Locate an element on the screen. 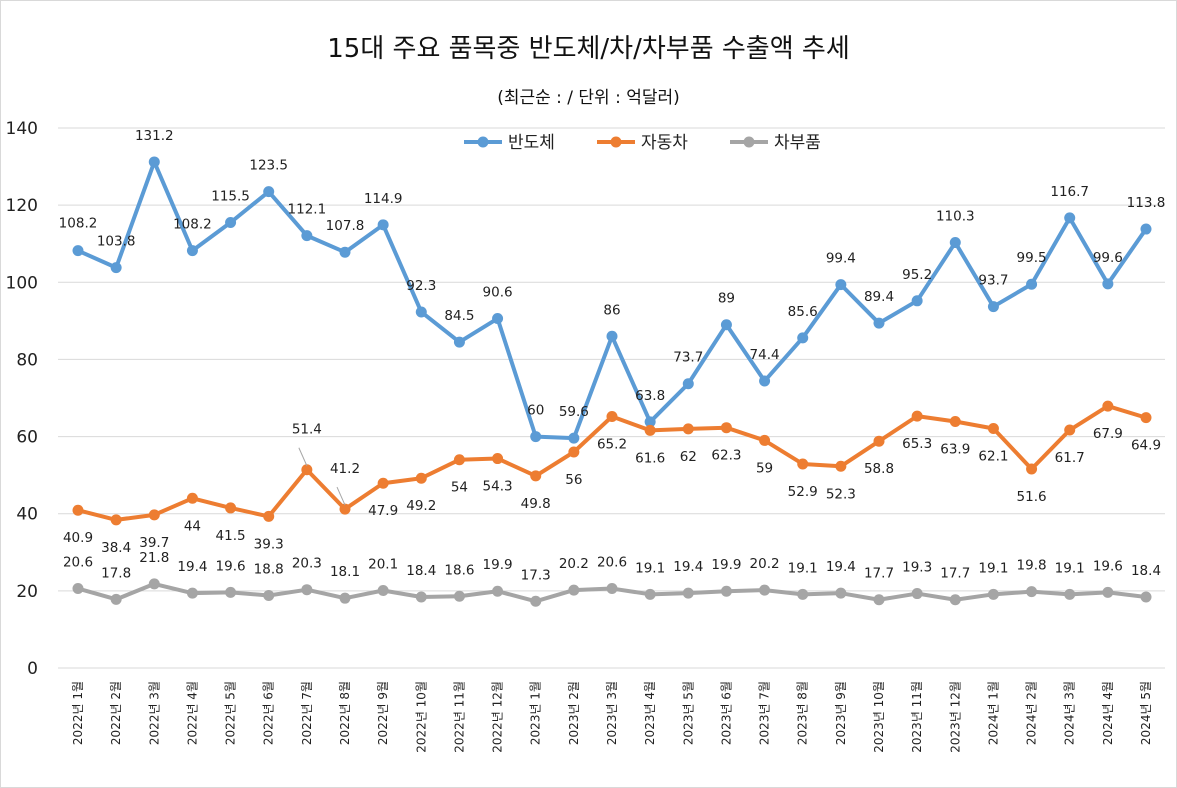  y-axis: 0 20 40 60 80 100 120 140 is located at coordinates (22, 399).